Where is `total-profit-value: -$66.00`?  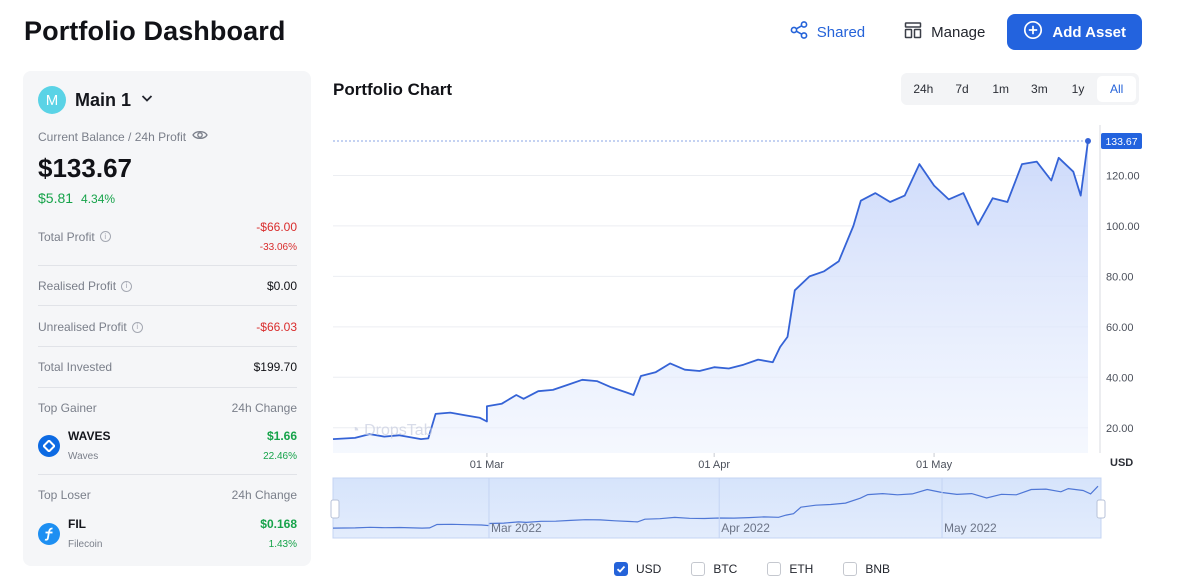
total-profit-value: -$66.00 is located at coordinates (276, 227).